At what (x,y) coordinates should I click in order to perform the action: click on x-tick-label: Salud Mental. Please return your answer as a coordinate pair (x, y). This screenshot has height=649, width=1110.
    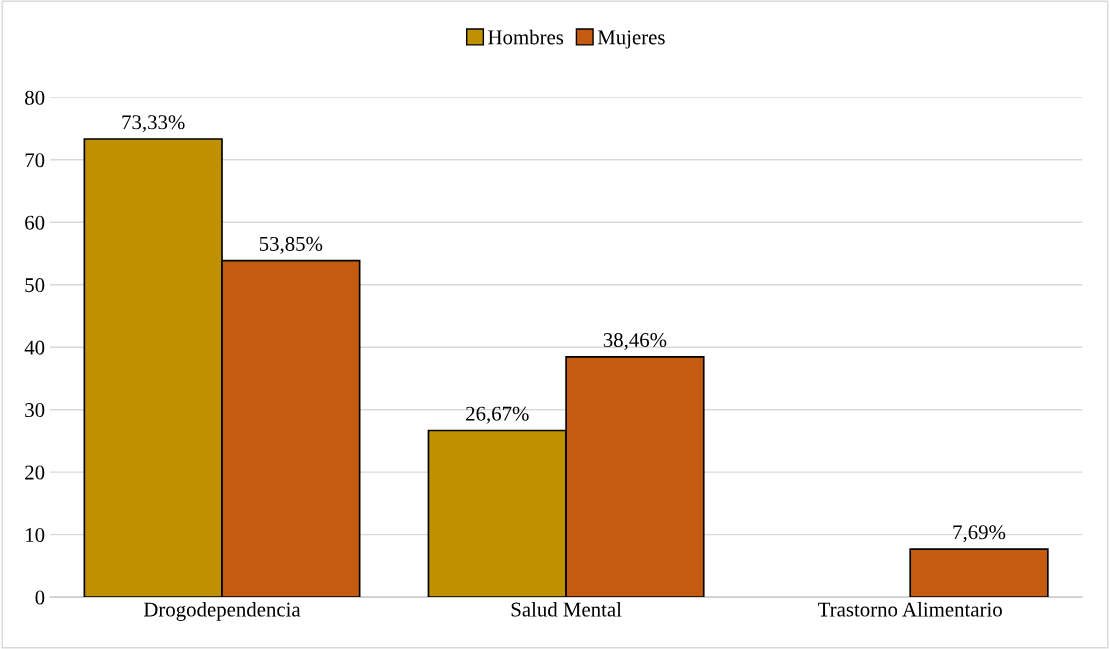
    Looking at the image, I should click on (566, 609).